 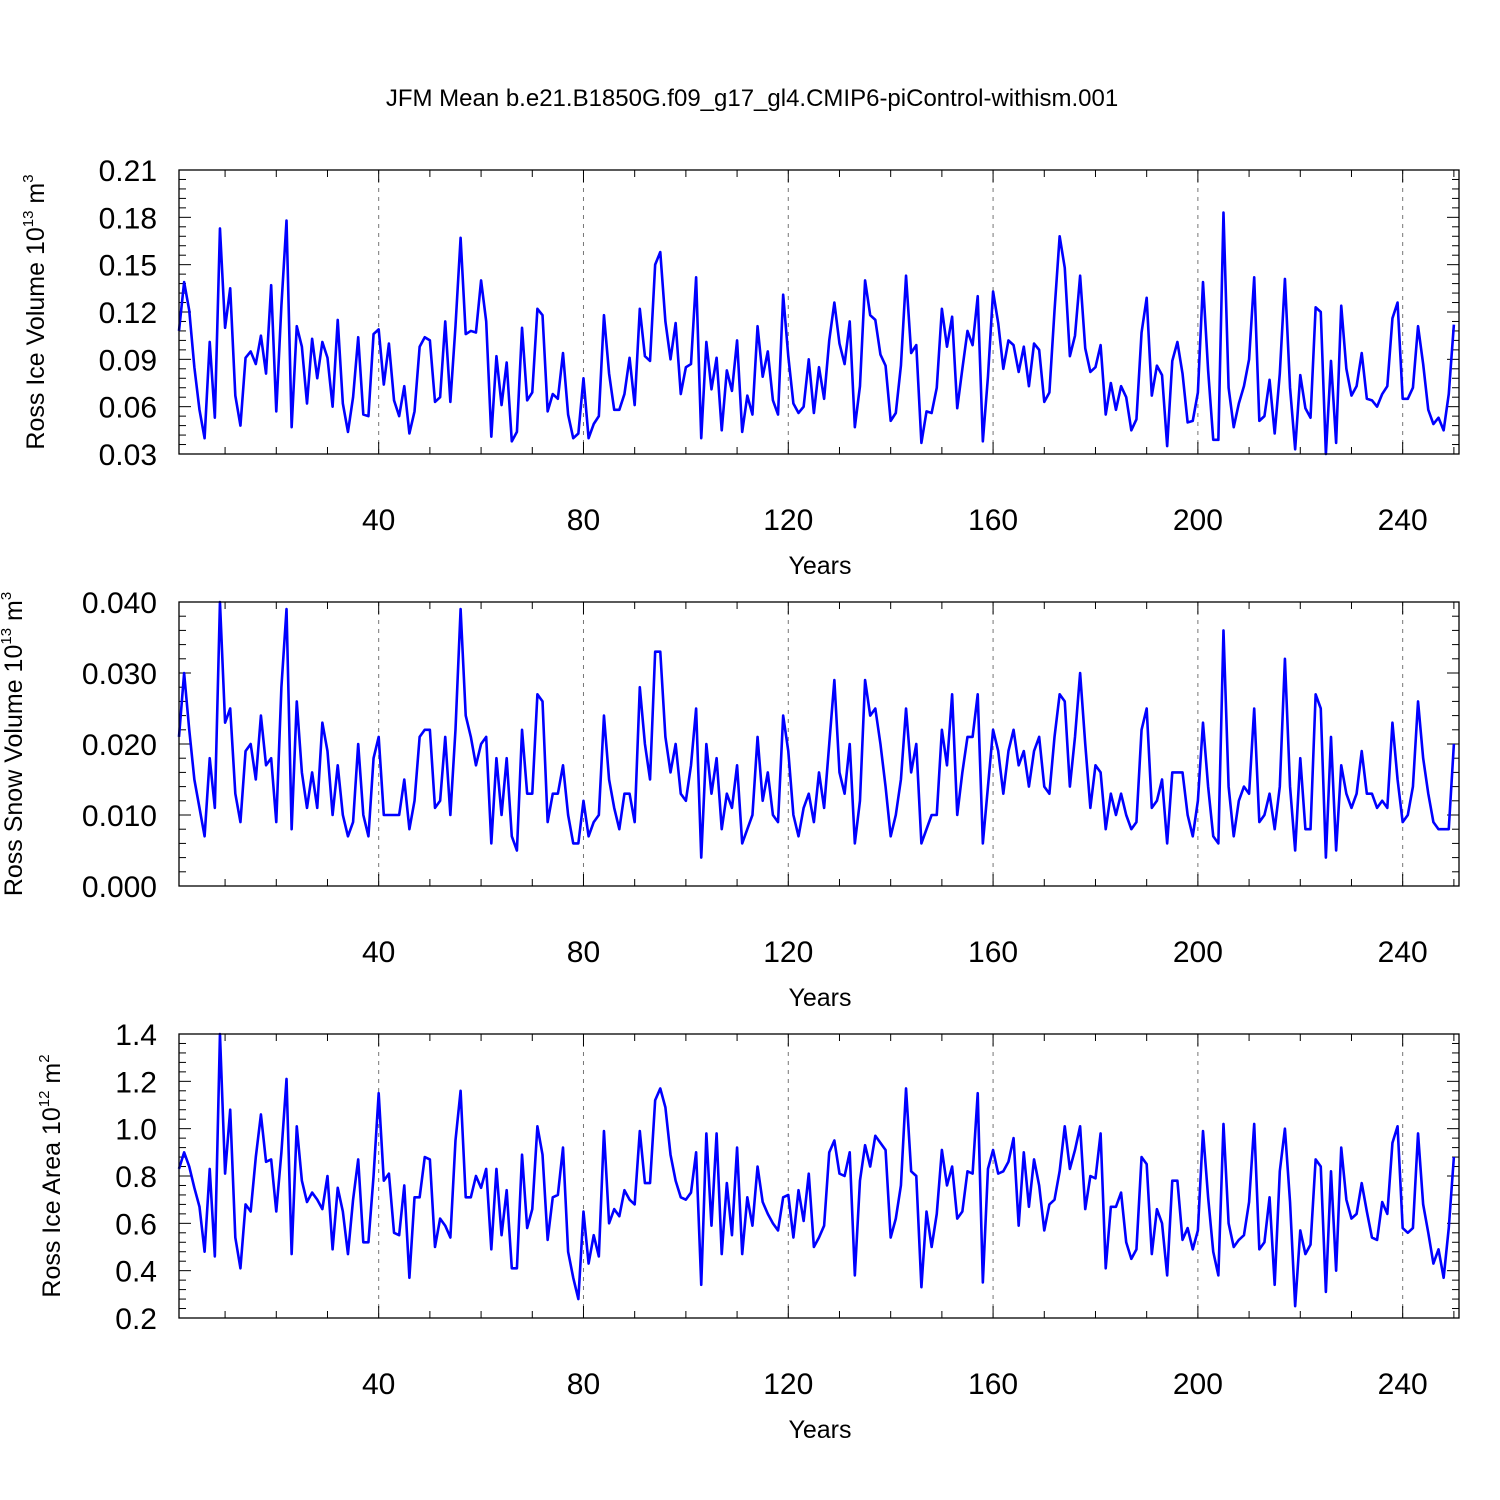 I want to click on y-tick-label: 0.12, so click(x=128, y=313).